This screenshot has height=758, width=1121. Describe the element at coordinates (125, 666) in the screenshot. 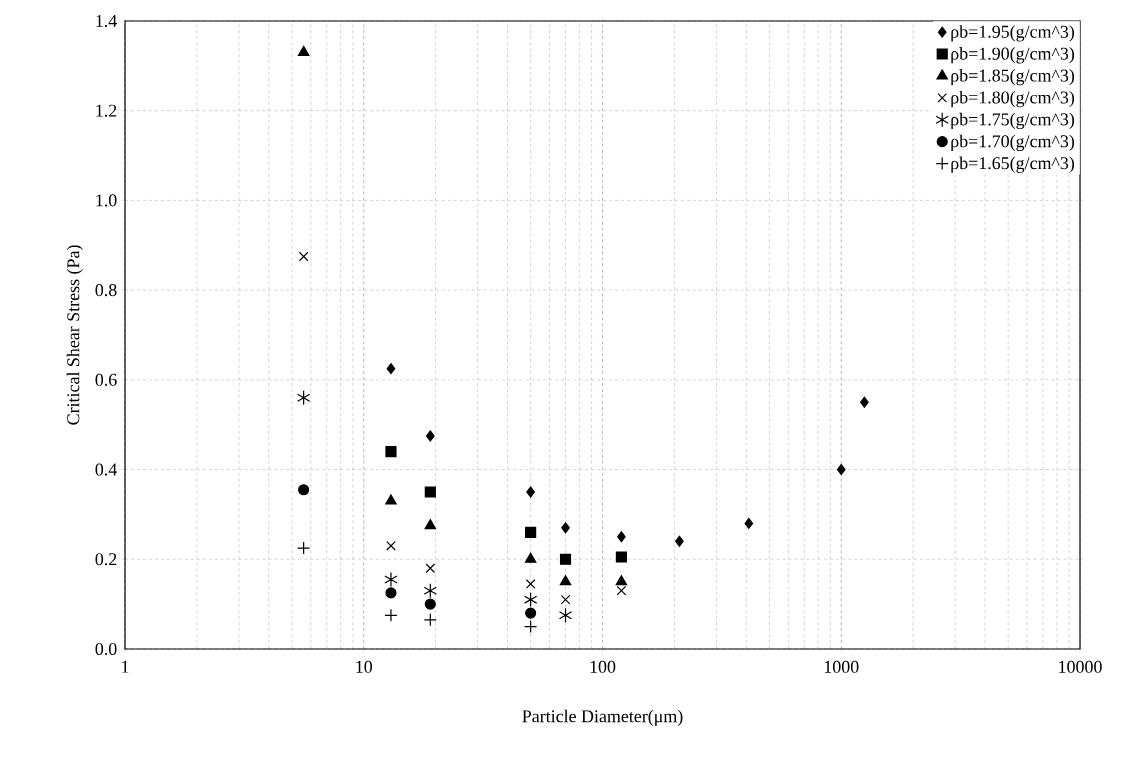

I see `x-tick-label: 1` at that location.